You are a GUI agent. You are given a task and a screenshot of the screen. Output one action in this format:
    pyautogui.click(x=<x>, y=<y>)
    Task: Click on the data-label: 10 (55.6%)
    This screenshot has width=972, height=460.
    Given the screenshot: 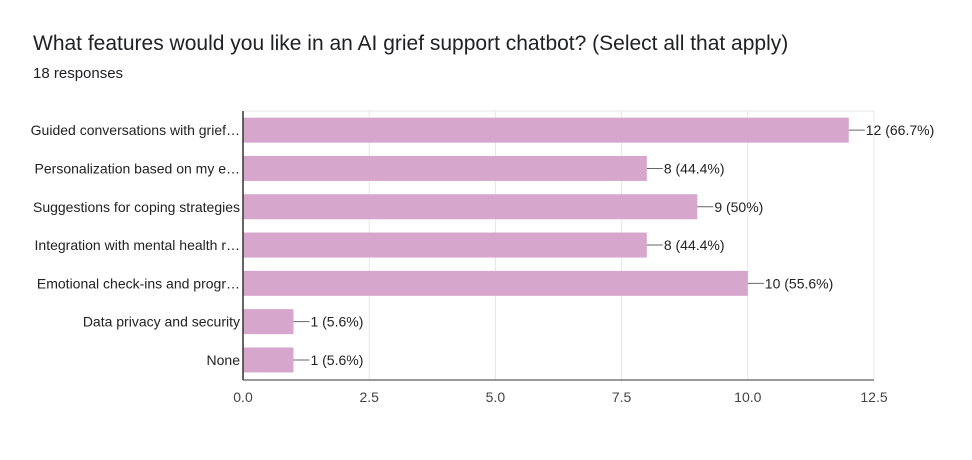 What is the action you would take?
    pyautogui.click(x=799, y=283)
    